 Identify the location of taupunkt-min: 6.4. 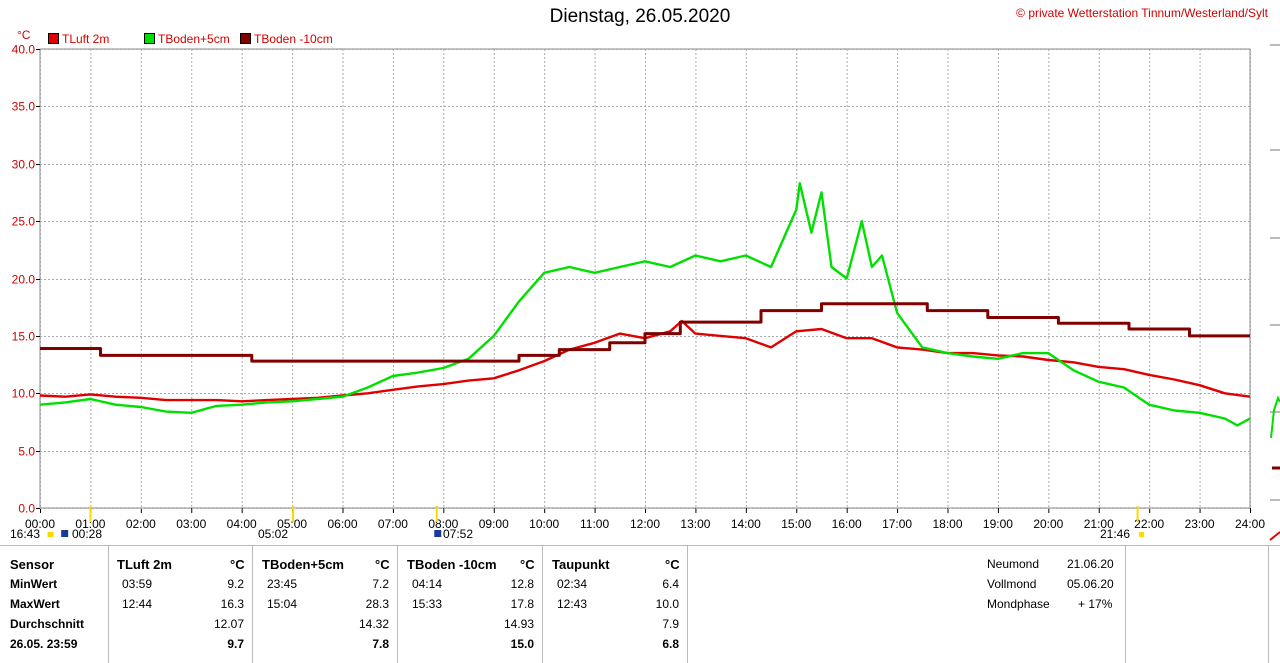
(670, 584).